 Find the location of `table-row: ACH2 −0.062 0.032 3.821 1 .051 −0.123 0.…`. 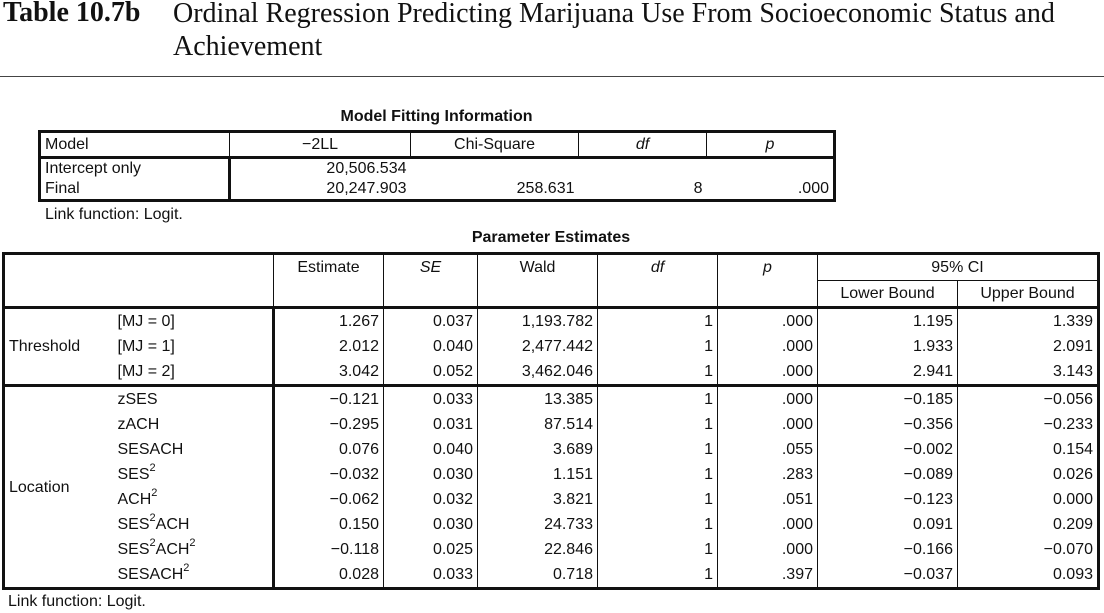

table-row: ACH2 −0.062 0.032 3.821 1 .051 −0.123 0.… is located at coordinates (551, 499).